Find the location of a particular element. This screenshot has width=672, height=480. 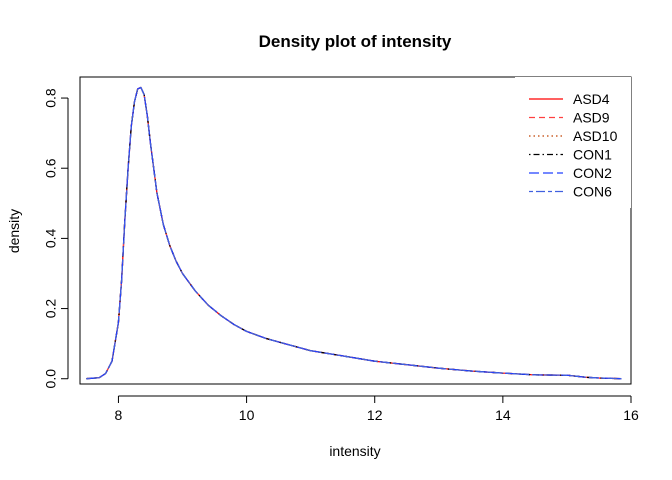

x-tick-label: 14 is located at coordinates (503, 415).